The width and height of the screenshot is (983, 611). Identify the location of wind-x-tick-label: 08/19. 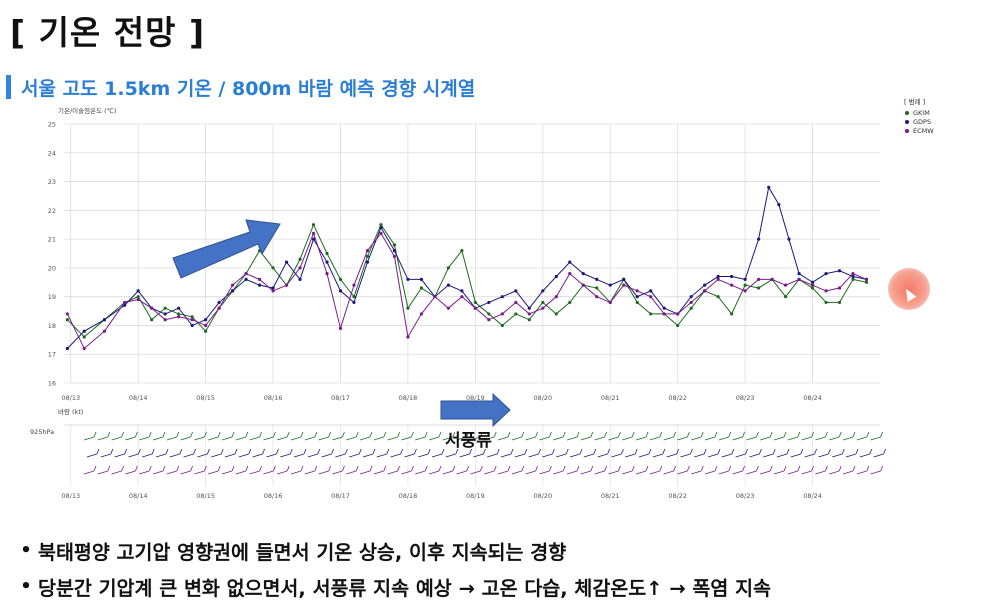
(475, 496).